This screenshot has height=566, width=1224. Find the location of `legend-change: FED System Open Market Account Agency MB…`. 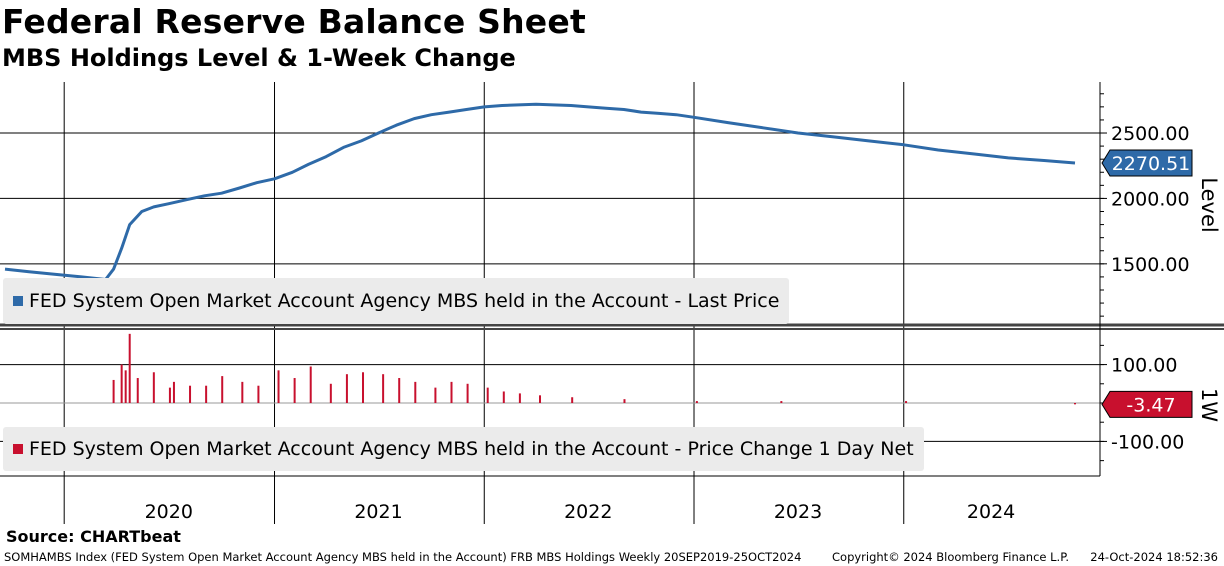

legend-change: FED System Open Market Account Agency MB… is located at coordinates (463, 449).